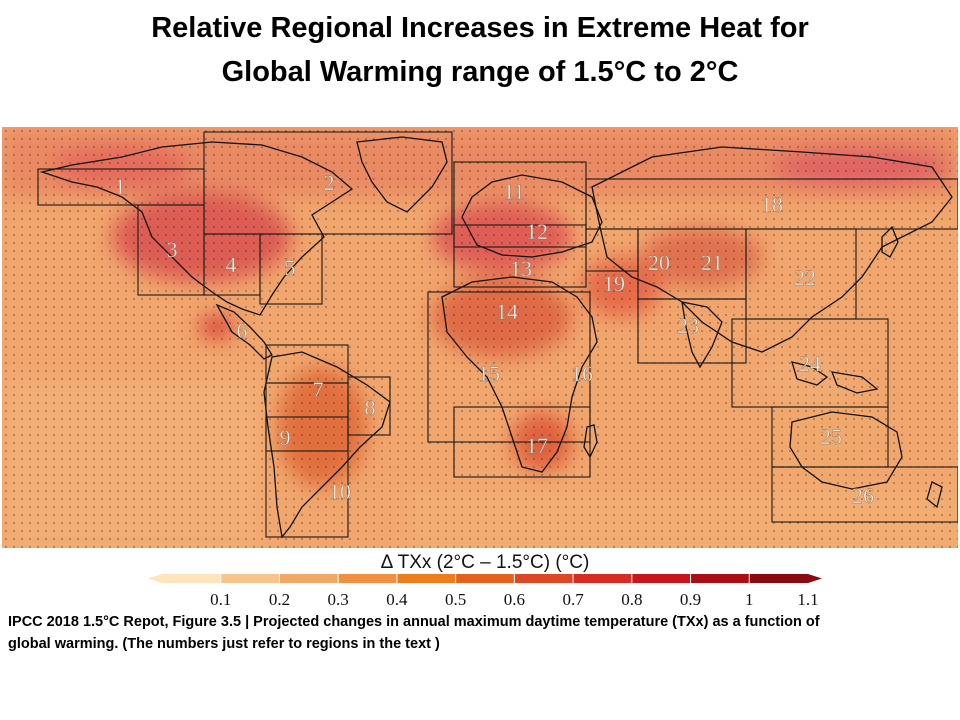 The width and height of the screenshot is (960, 720). What do you see at coordinates (329, 182) in the screenshot?
I see `region-label: 2` at bounding box center [329, 182].